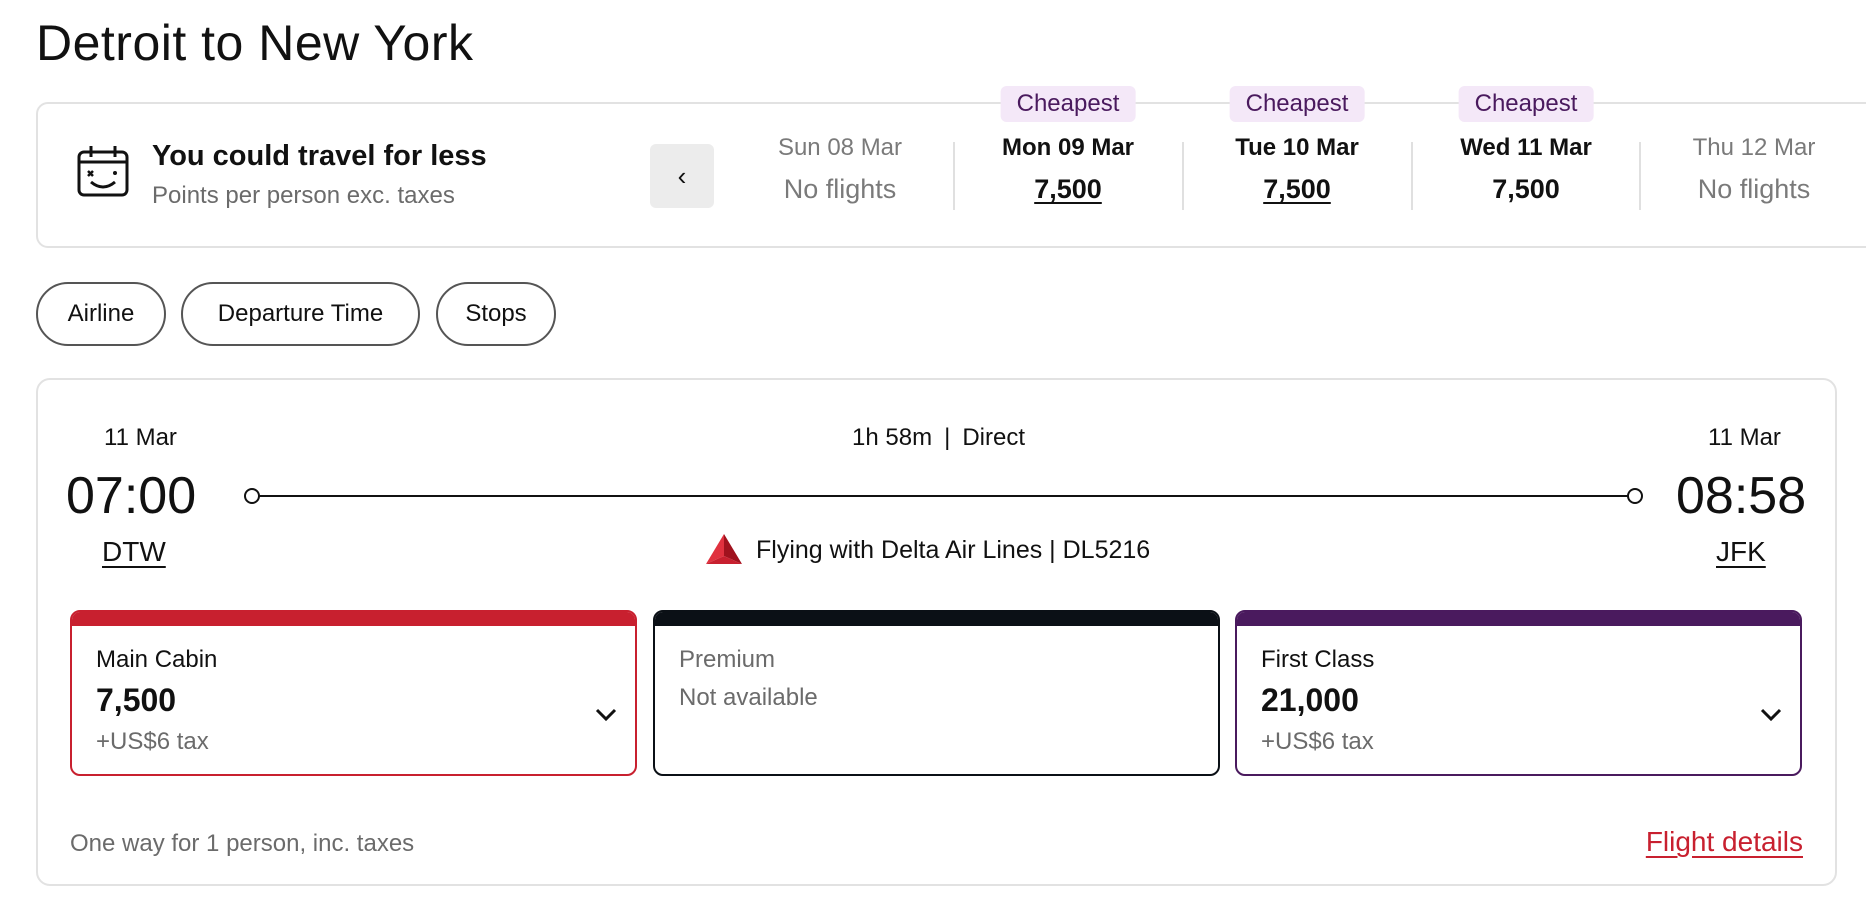  What do you see at coordinates (993, 437) in the screenshot?
I see `flight-stops: Direct` at bounding box center [993, 437].